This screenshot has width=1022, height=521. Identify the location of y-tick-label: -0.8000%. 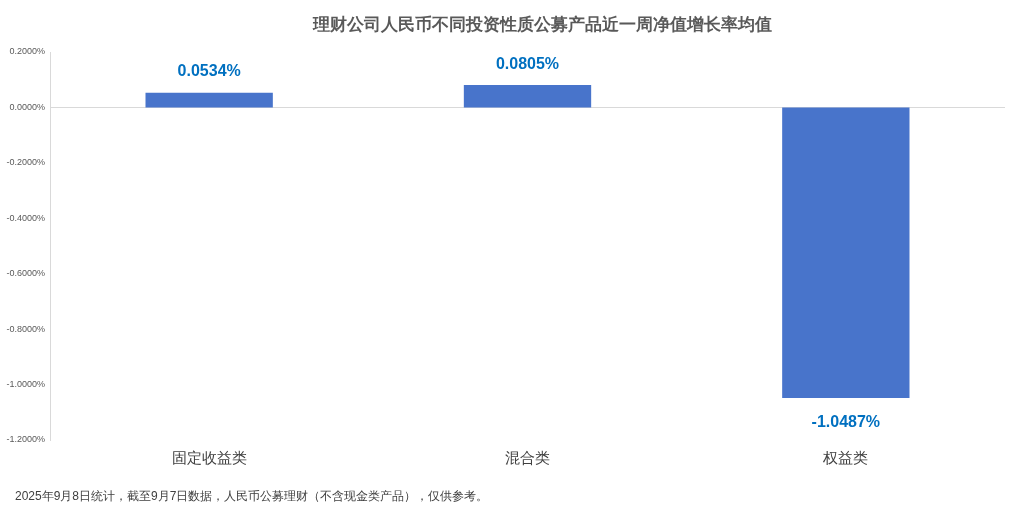
(25, 328).